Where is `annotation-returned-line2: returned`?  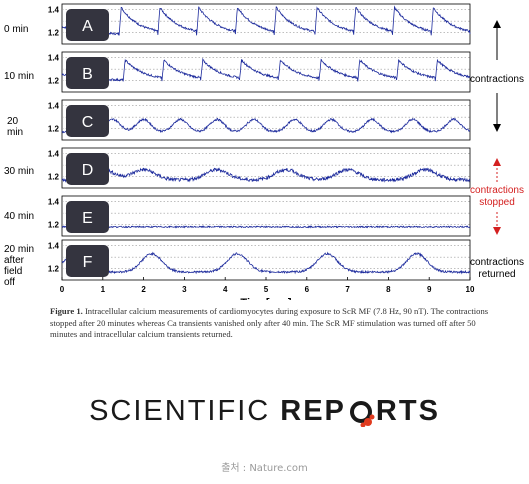 annotation-returned-line2: returned is located at coordinates (496, 274).